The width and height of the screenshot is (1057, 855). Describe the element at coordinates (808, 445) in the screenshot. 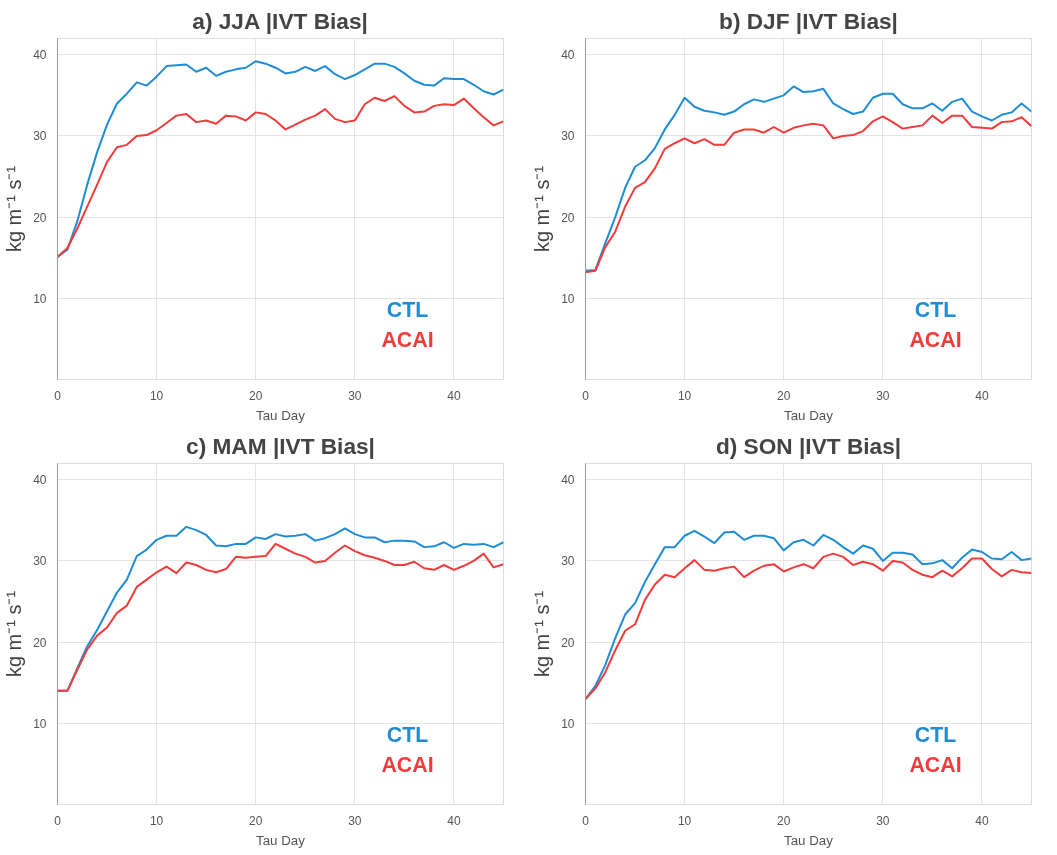

I see `chart-title: d) SON |IVT Bias|` at that location.